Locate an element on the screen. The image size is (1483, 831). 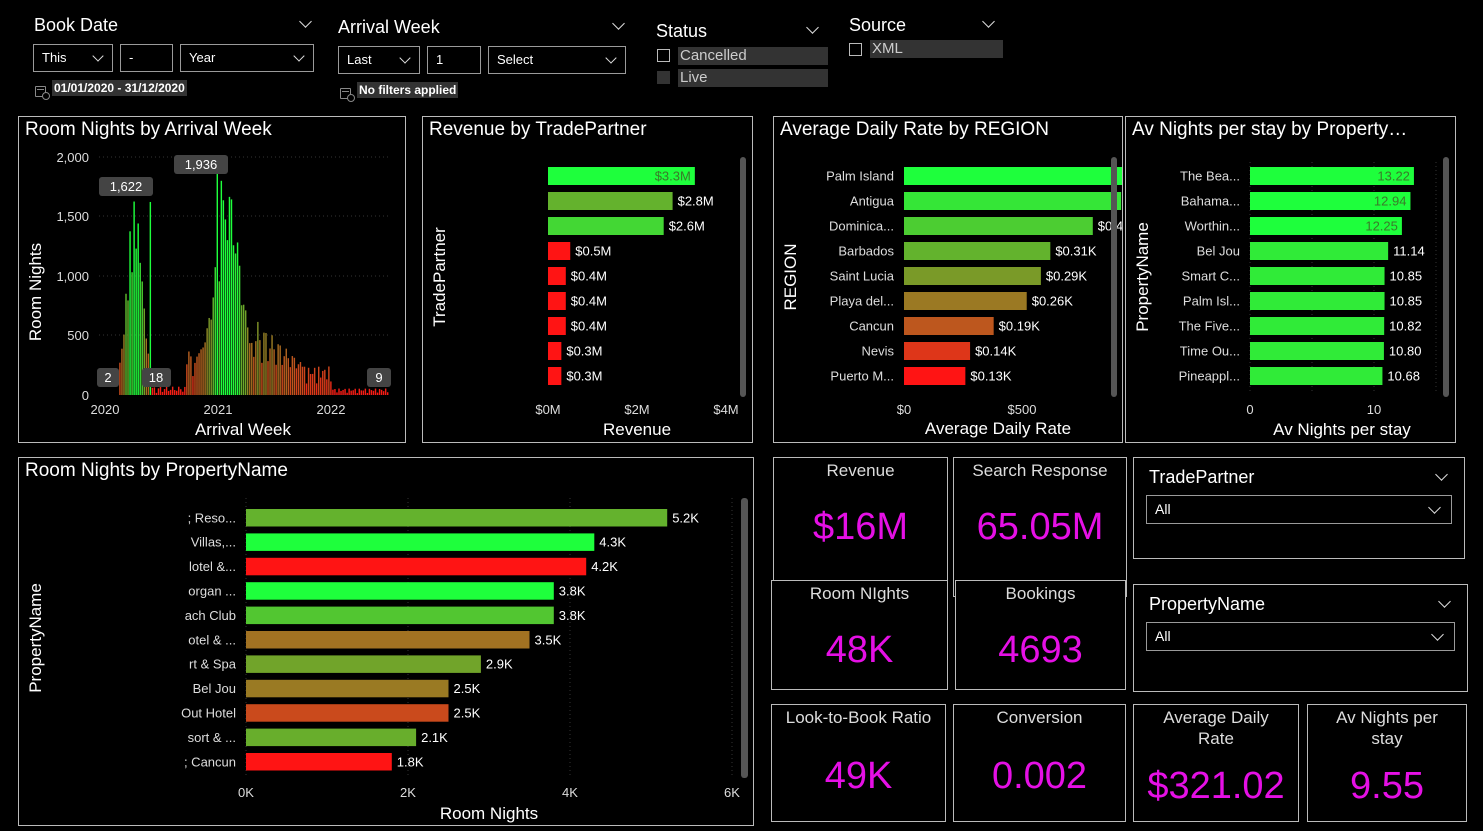
xml-checkbox is located at coordinates (855, 49).